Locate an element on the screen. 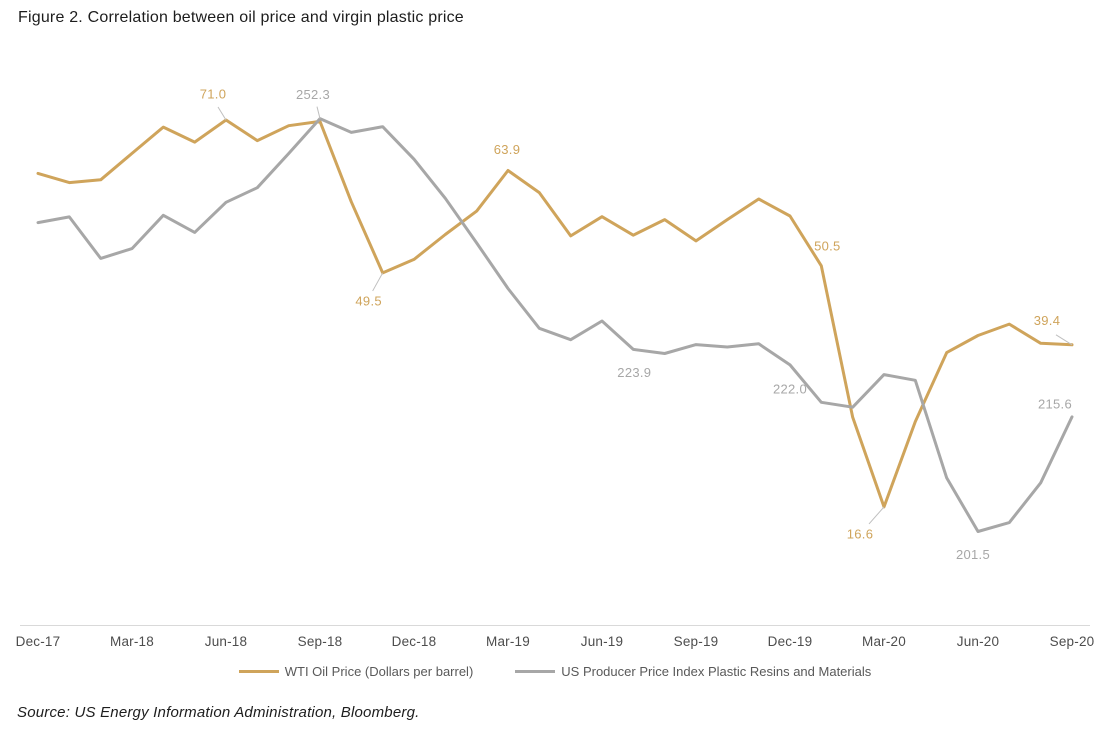 Image resolution: width=1110 pixels, height=741 pixels. data-label: 252.3 is located at coordinates (313, 94).